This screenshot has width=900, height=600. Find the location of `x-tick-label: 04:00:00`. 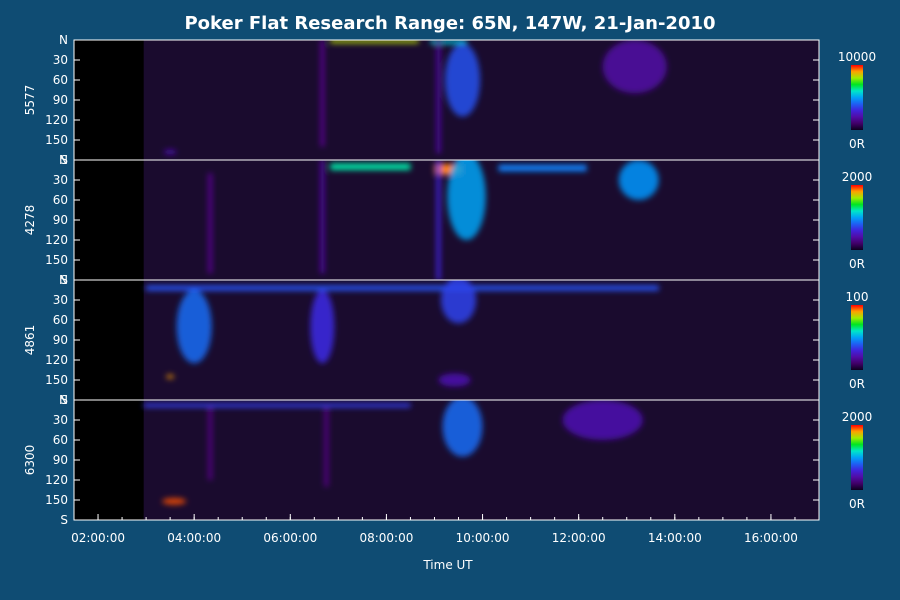

x-tick-label: 04:00:00 is located at coordinates (194, 538).